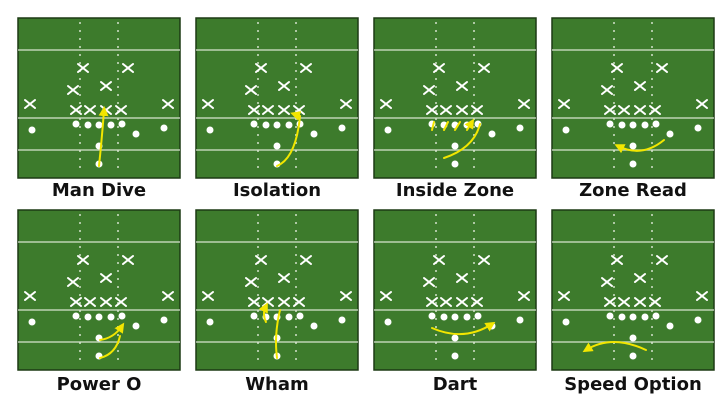 The height and width of the screenshot is (410, 728). Describe the element at coordinates (633, 384) in the screenshot. I see `play-label: Speed Option` at that location.